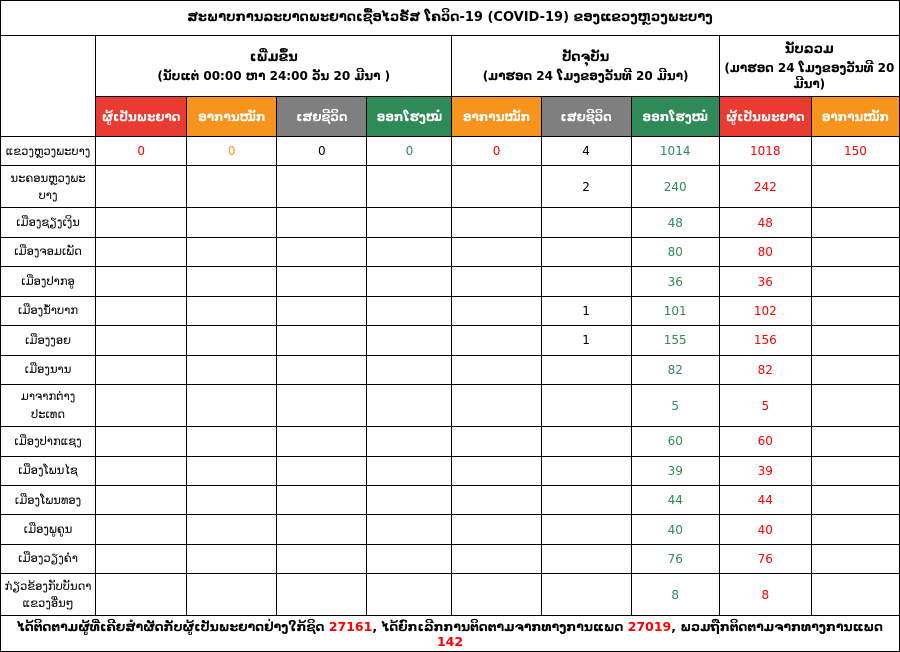 This screenshot has height=652, width=900. I want to click on table-row-6: ເມືອງງອຍ 1 155 156, so click(450, 340).